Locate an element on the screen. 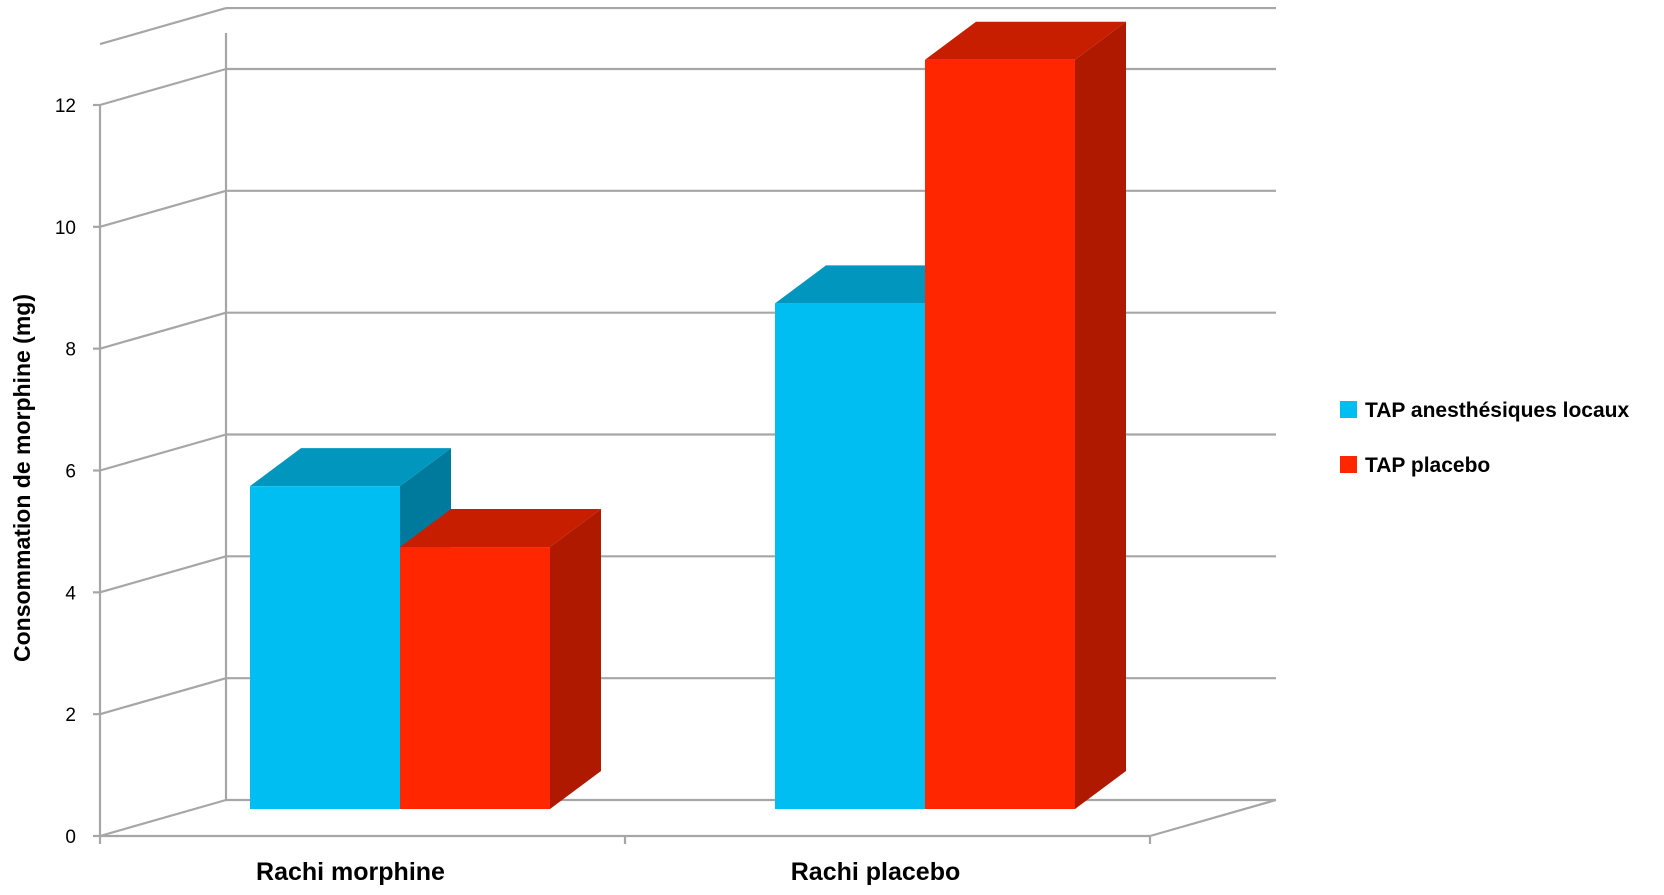 This screenshot has height=895, width=1664. y-tick-label: 10 is located at coordinates (65, 228).